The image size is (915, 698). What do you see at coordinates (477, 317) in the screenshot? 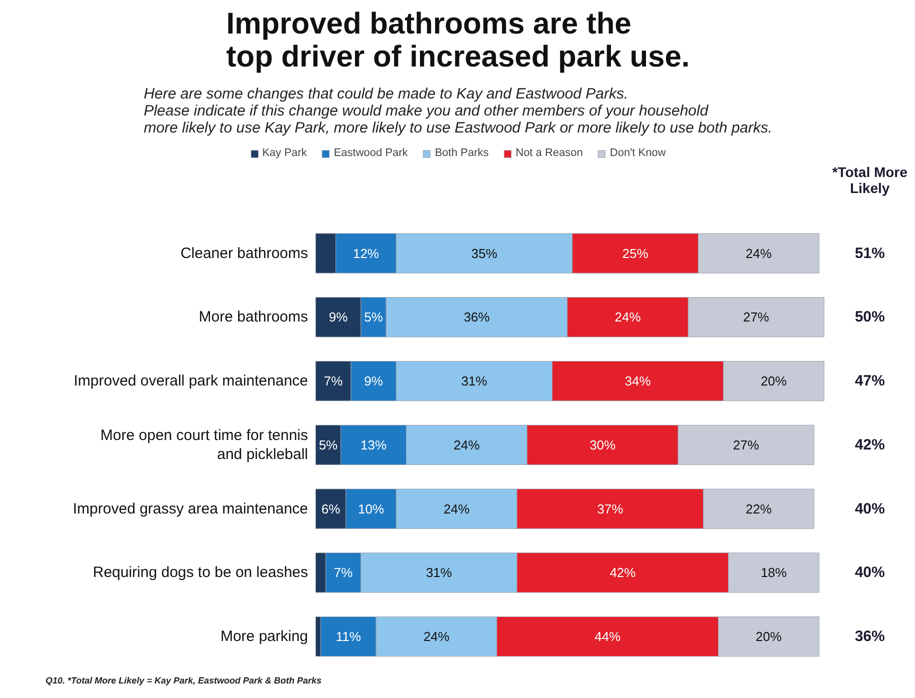
I see `data-label: 36%` at bounding box center [477, 317].